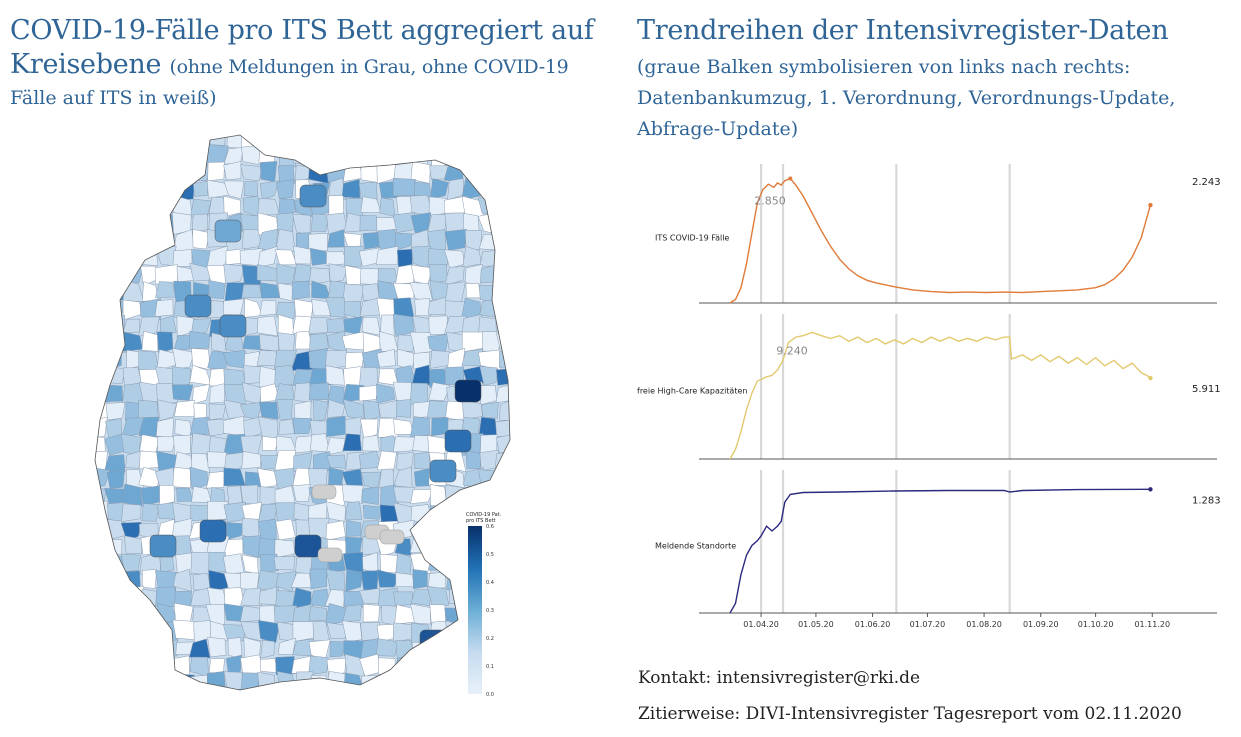  I want to click on legend-tick: 0.0, so click(490, 695).